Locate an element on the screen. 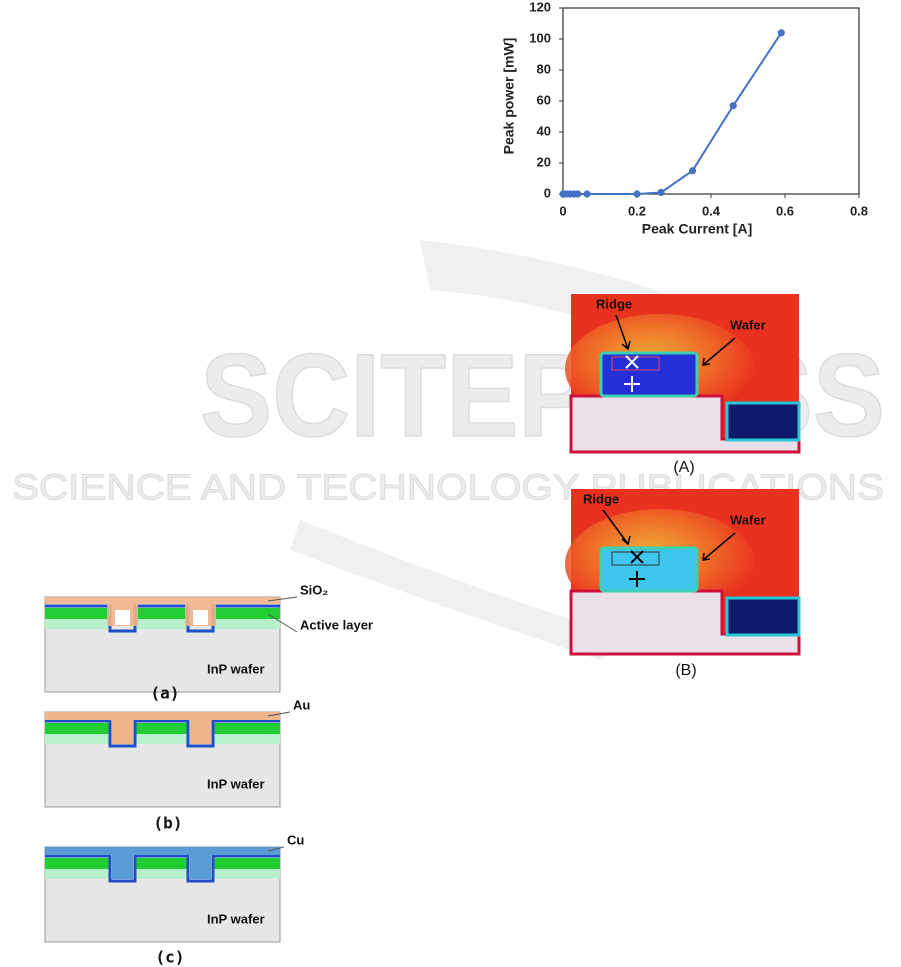  x-tick-label: 0.6 is located at coordinates (785, 210).